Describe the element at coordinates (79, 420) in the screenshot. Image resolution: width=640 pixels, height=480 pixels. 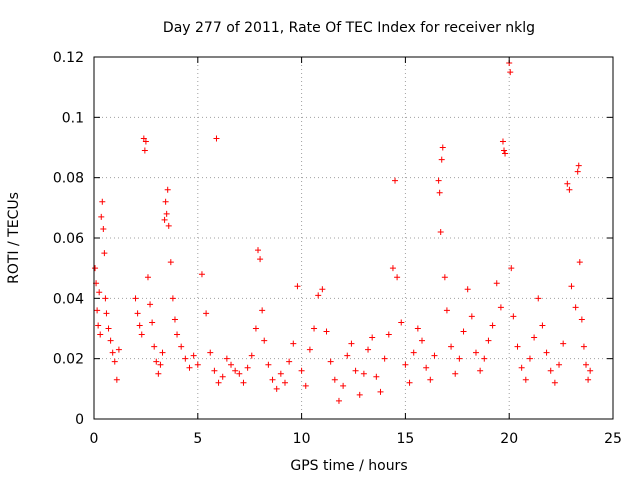
I see `y-tick-label: 0` at that location.